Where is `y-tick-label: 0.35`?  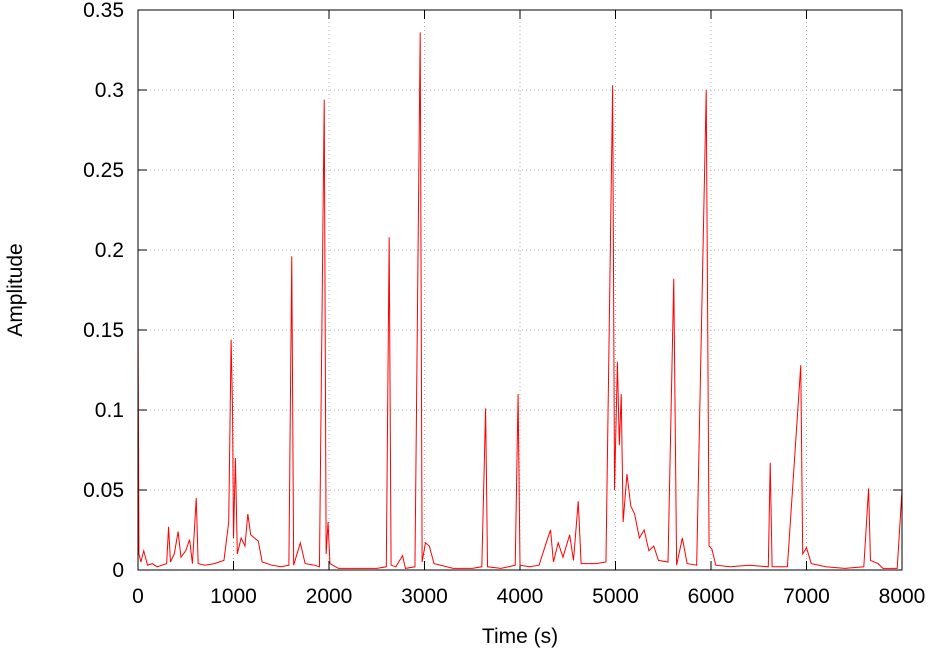
y-tick-label: 0.35 is located at coordinates (103, 11).